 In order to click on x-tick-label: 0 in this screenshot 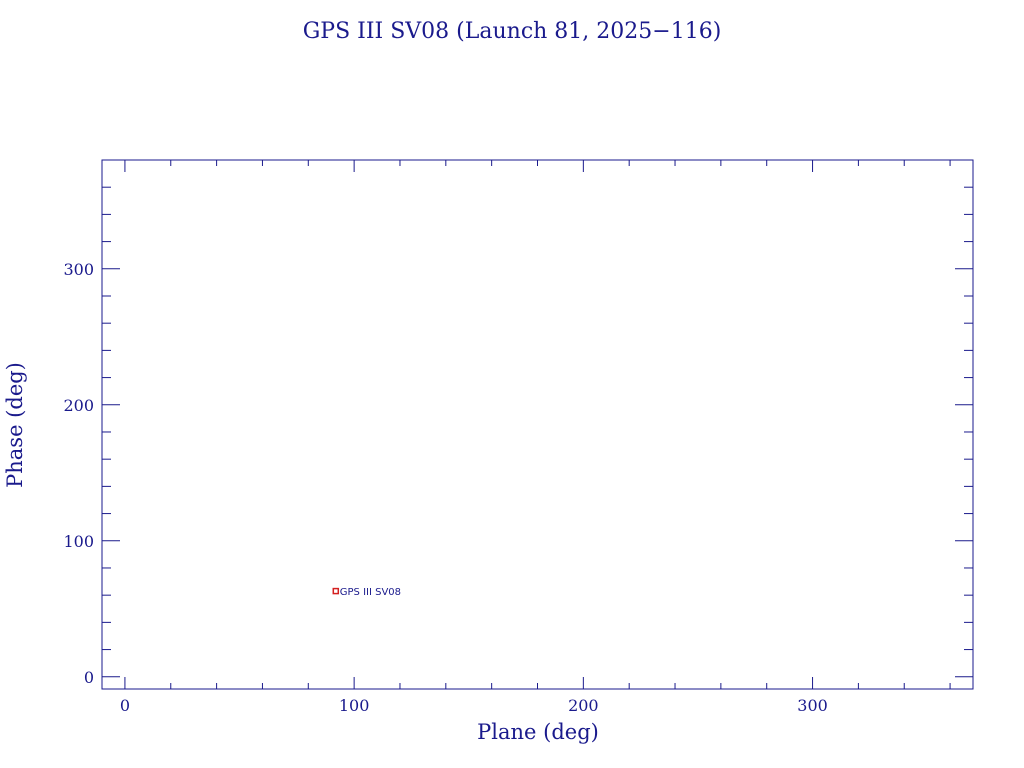, I will do `click(125, 705)`.